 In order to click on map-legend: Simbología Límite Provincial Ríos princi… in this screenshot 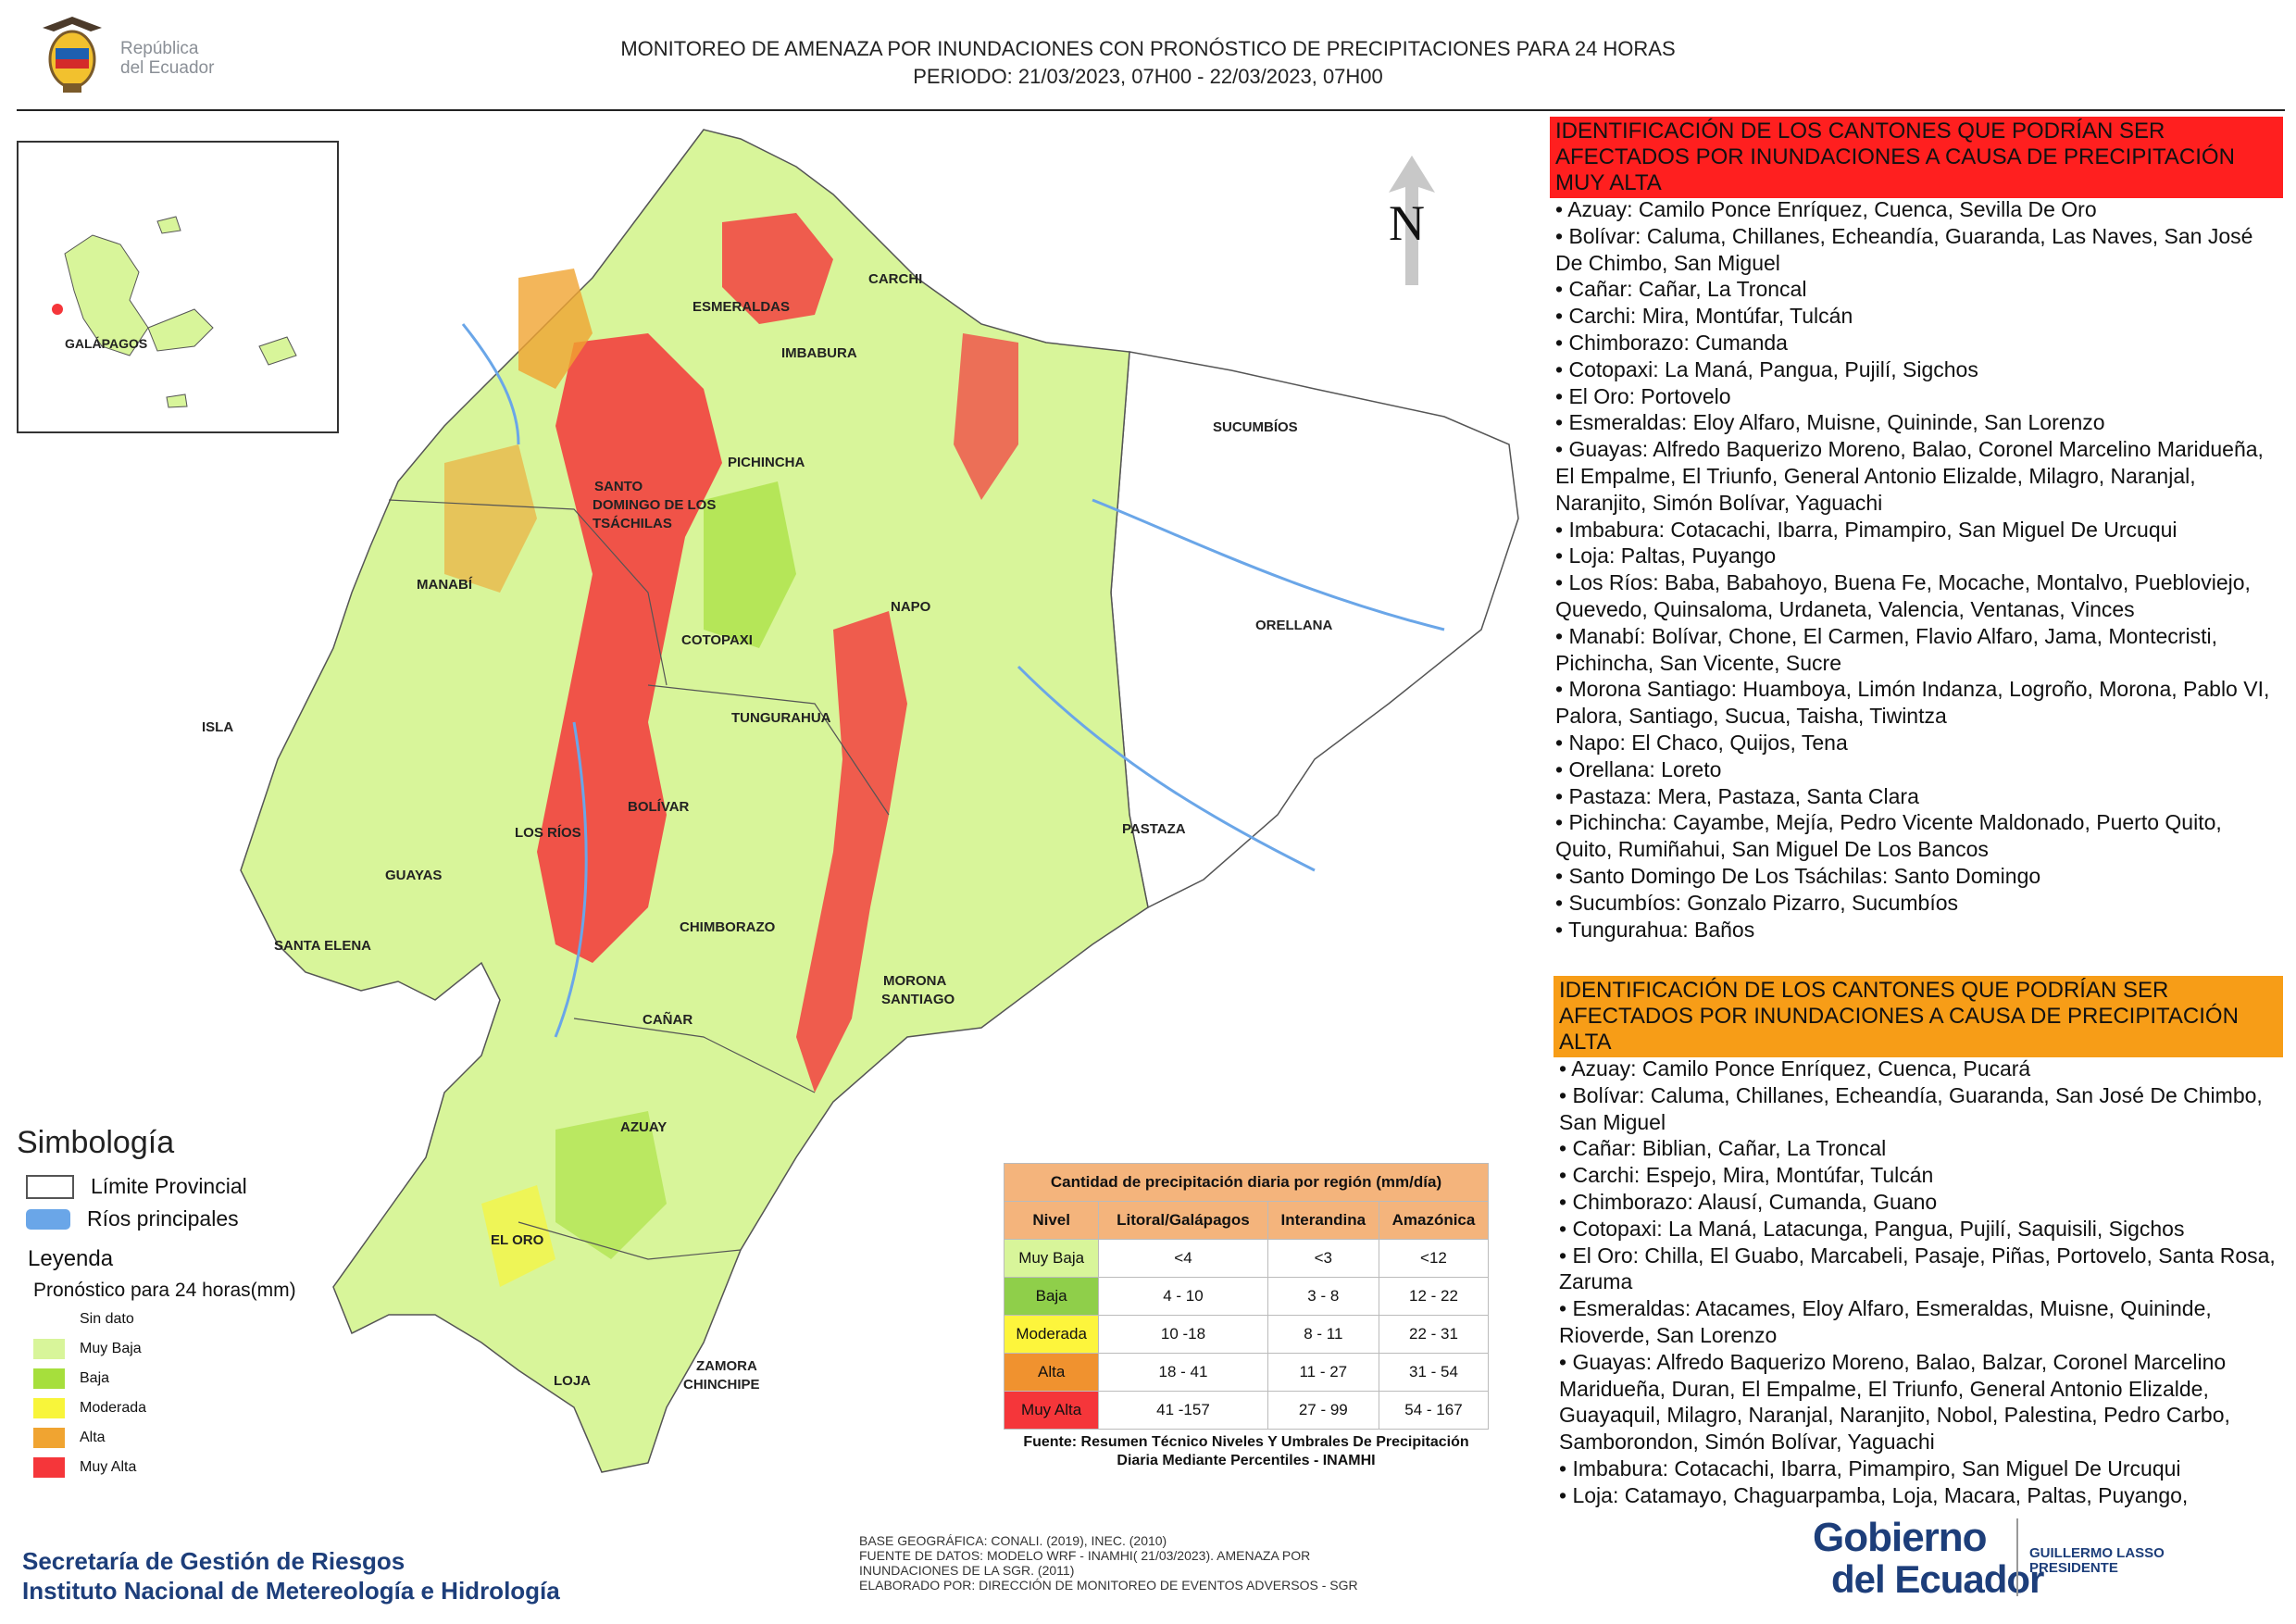, I will do `click(192, 1319)`.